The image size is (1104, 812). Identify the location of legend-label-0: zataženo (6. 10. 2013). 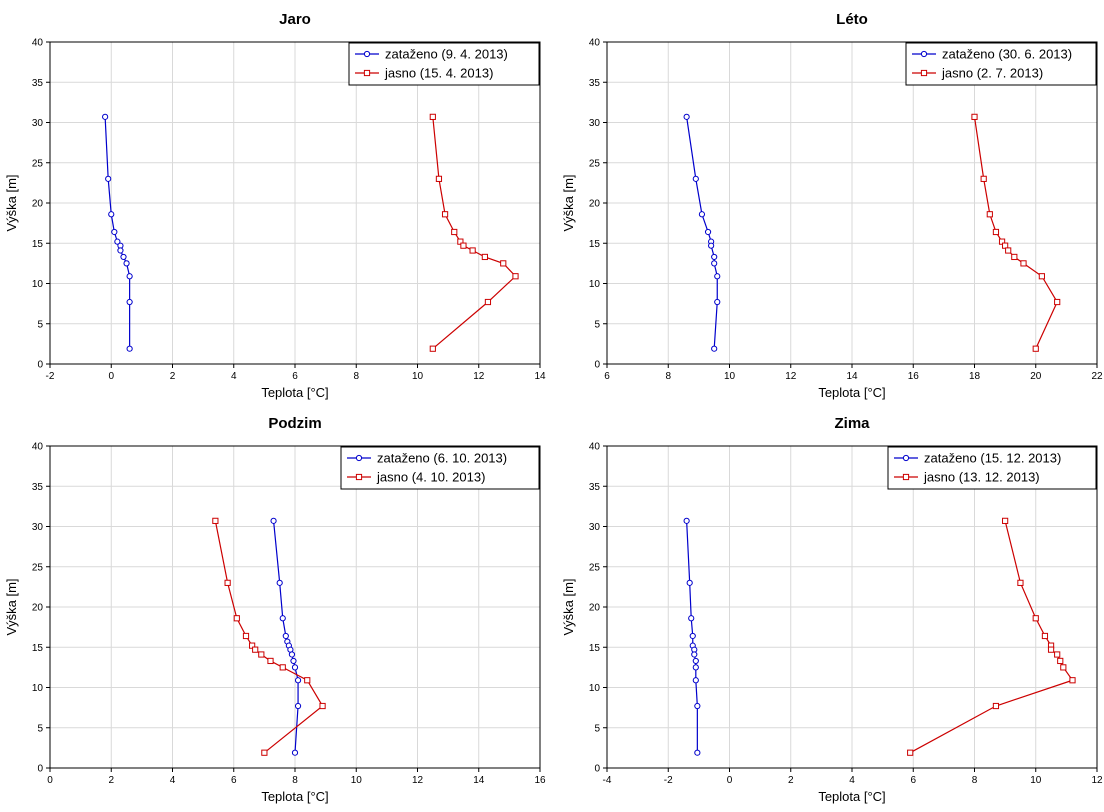
(442, 458).